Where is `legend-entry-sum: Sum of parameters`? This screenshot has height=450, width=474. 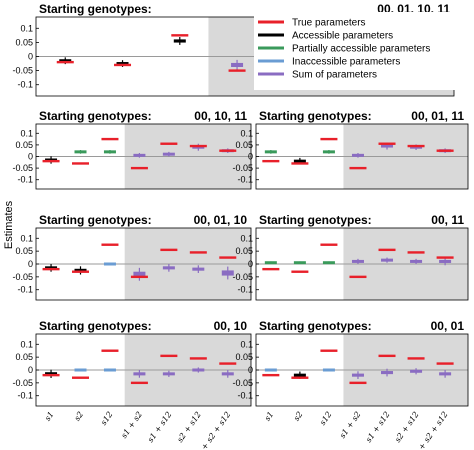 legend-entry-sum: Sum of parameters is located at coordinates (317, 75).